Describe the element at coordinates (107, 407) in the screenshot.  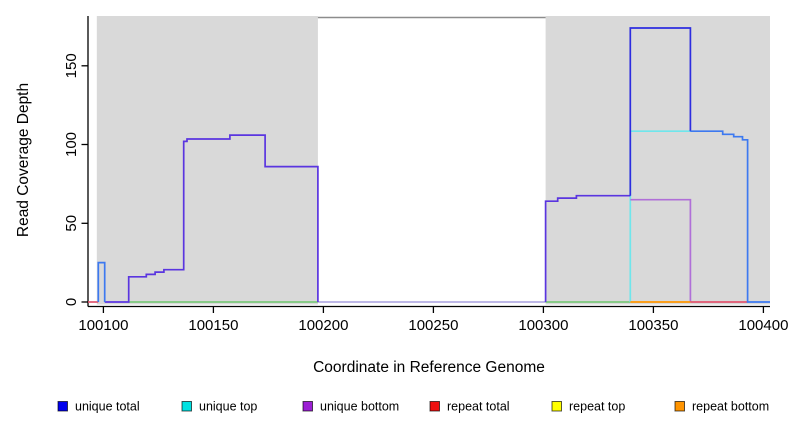
I see `legend-label: unique total` at that location.